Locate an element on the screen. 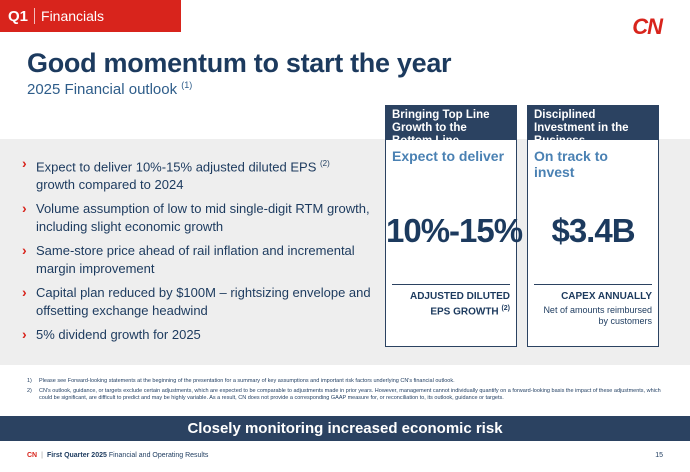 The height and width of the screenshot is (472, 690). card-figure: $3.4B is located at coordinates (593, 230).